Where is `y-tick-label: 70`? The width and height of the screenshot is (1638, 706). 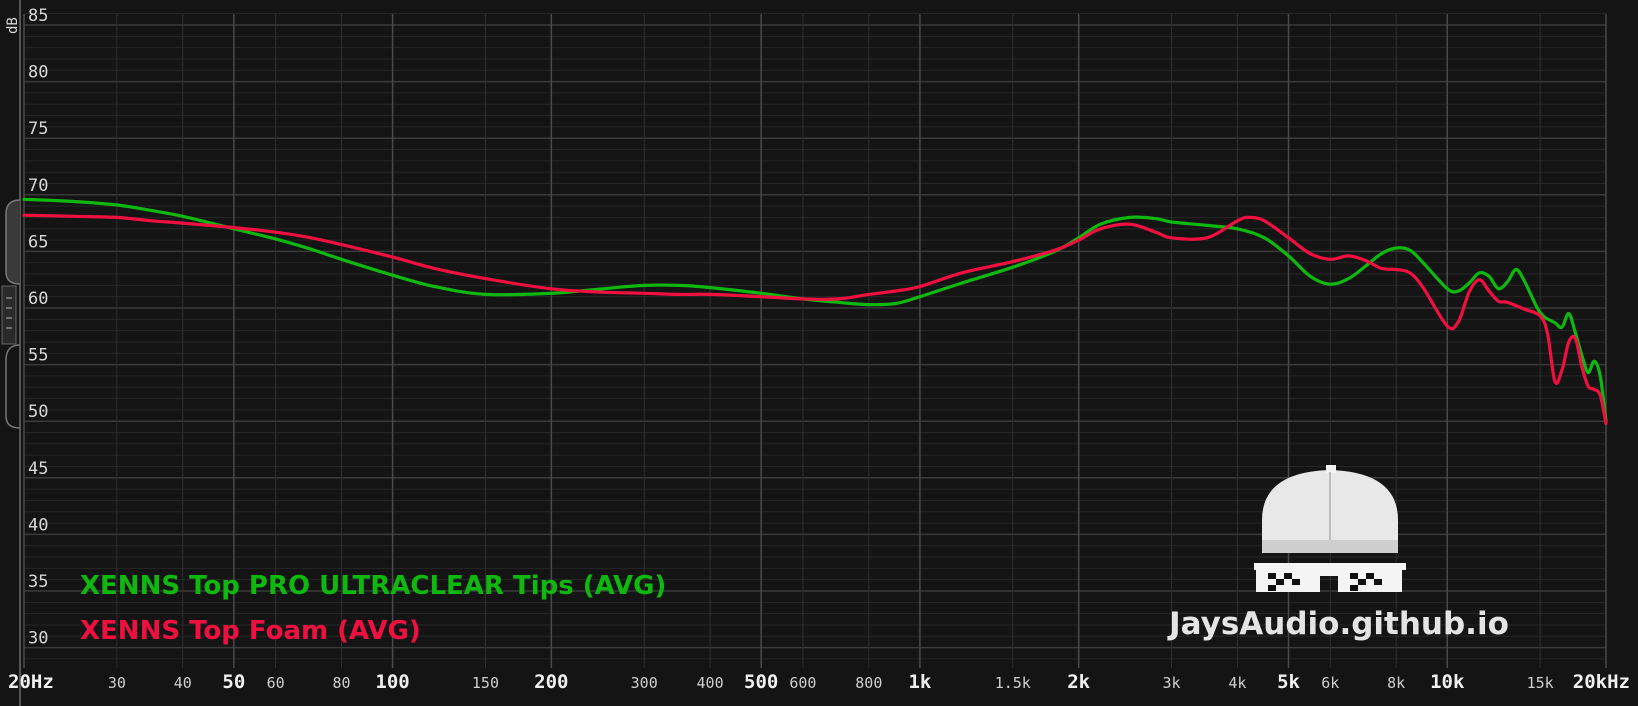 y-tick-label: 70 is located at coordinates (38, 186).